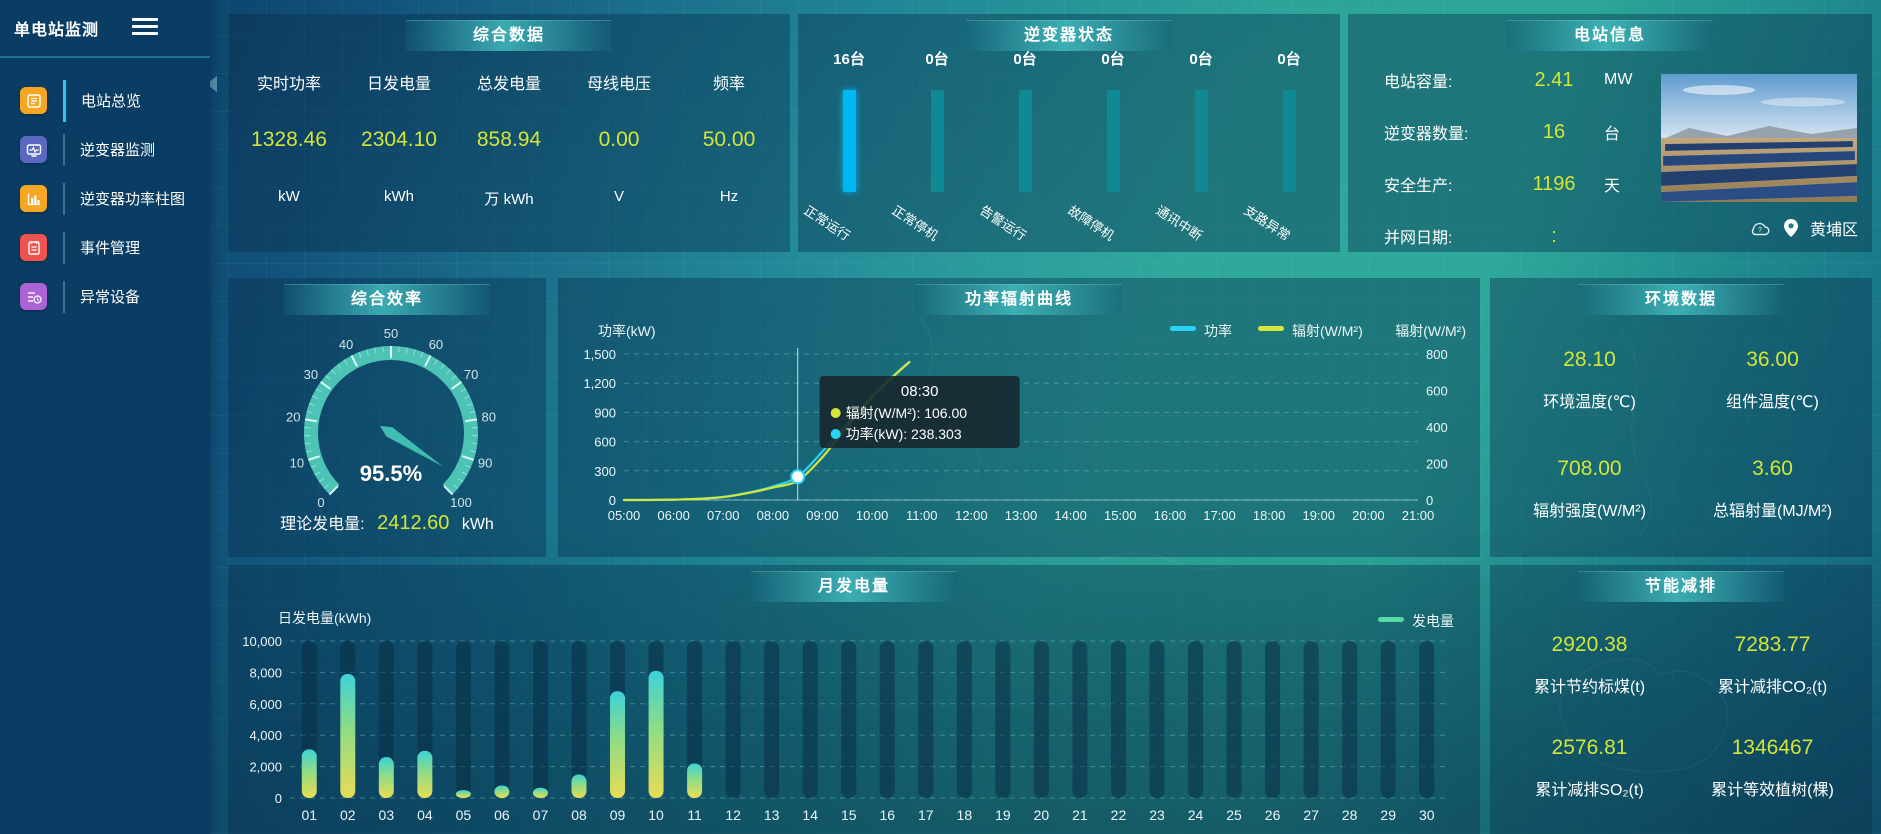 The image size is (1881, 834). Describe the element at coordinates (391, 473) in the screenshot. I see `gauge-value-label: 95.5%` at that location.